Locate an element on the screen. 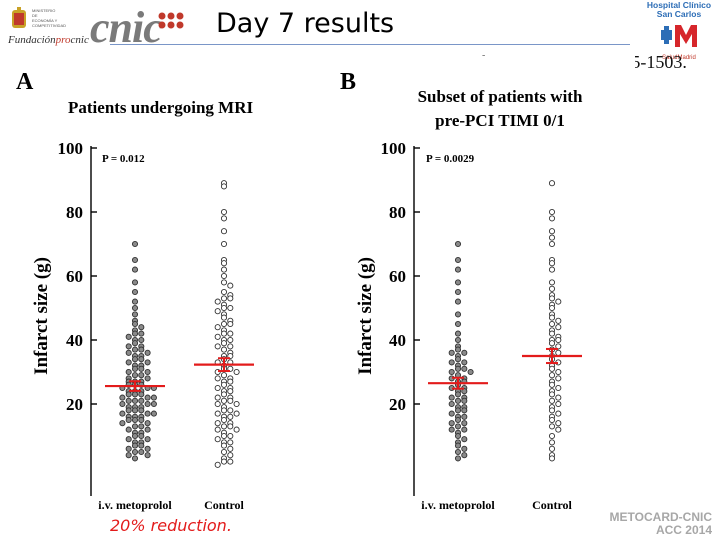 The height and width of the screenshot is (540, 720). hospital-logo: Hospital Clínico San Carlos SaludMadrid is located at coordinates (679, 31).